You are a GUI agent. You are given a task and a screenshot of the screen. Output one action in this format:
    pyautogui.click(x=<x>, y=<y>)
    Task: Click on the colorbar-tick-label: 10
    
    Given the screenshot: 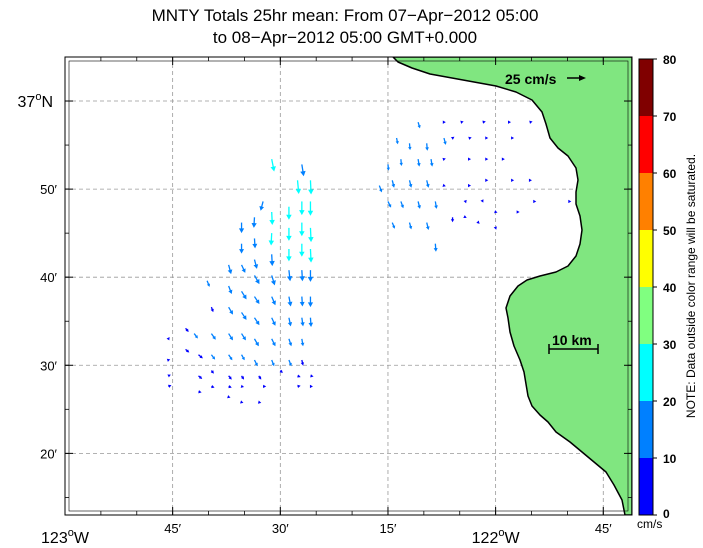 What is the action you would take?
    pyautogui.click(x=670, y=459)
    